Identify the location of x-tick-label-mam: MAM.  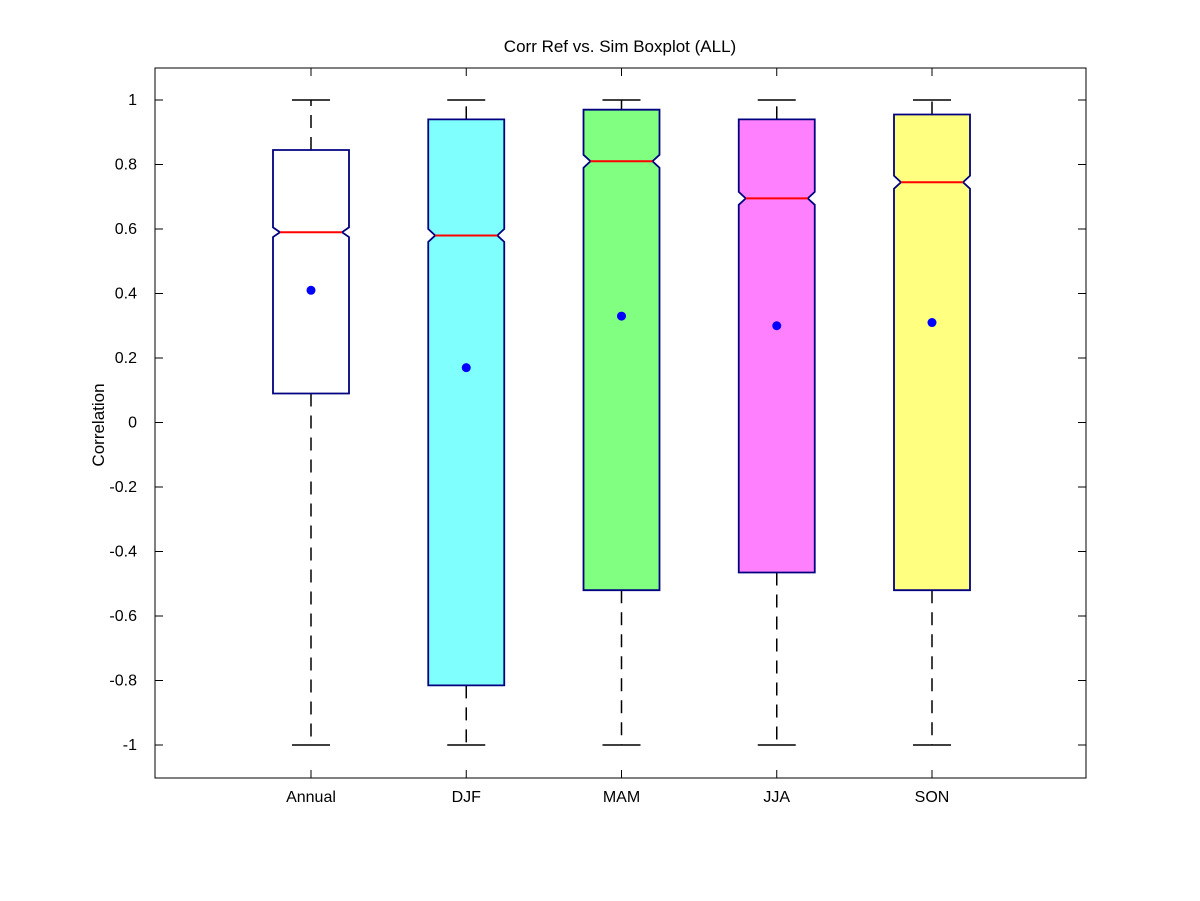
(621, 797).